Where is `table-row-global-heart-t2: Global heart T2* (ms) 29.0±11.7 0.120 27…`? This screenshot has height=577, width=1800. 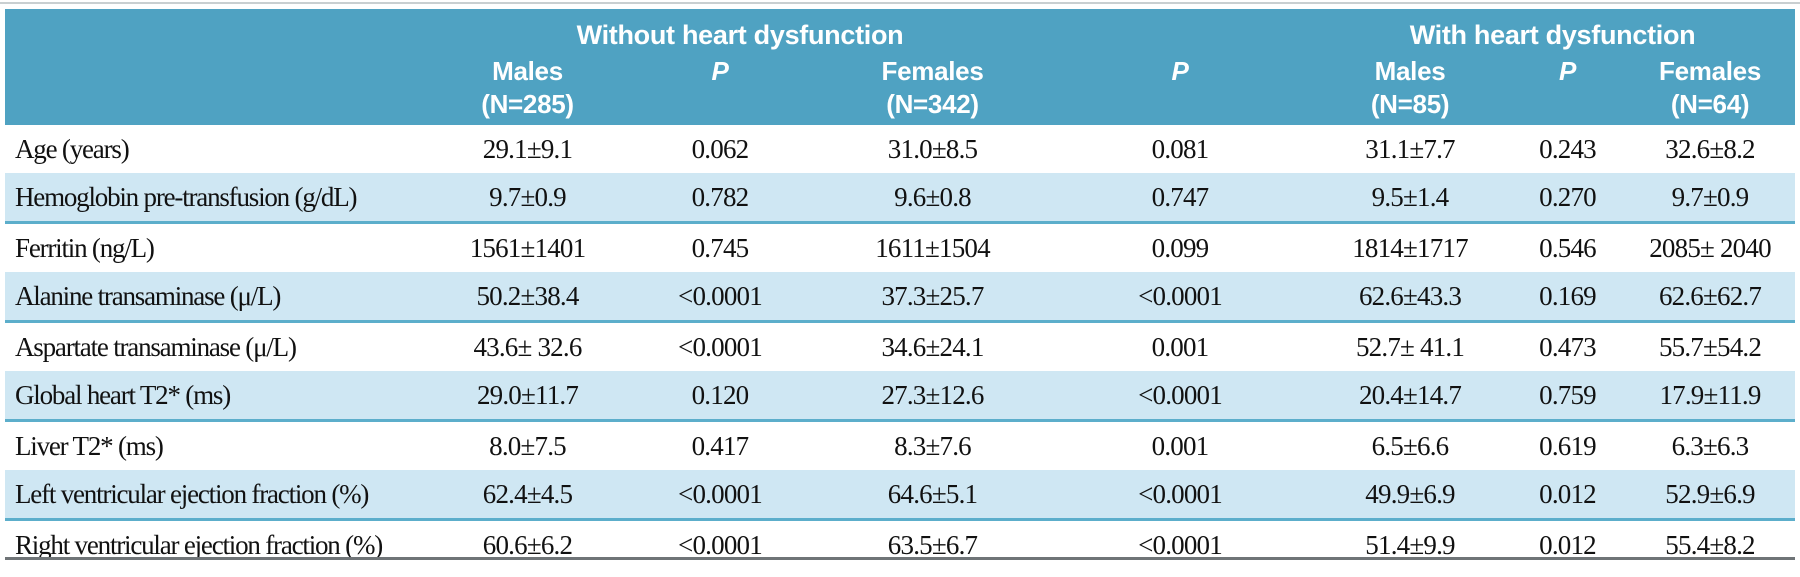
table-row-global-heart-t2: Global heart T2* (ms) 29.0±11.7 0.120 27… is located at coordinates (900, 396).